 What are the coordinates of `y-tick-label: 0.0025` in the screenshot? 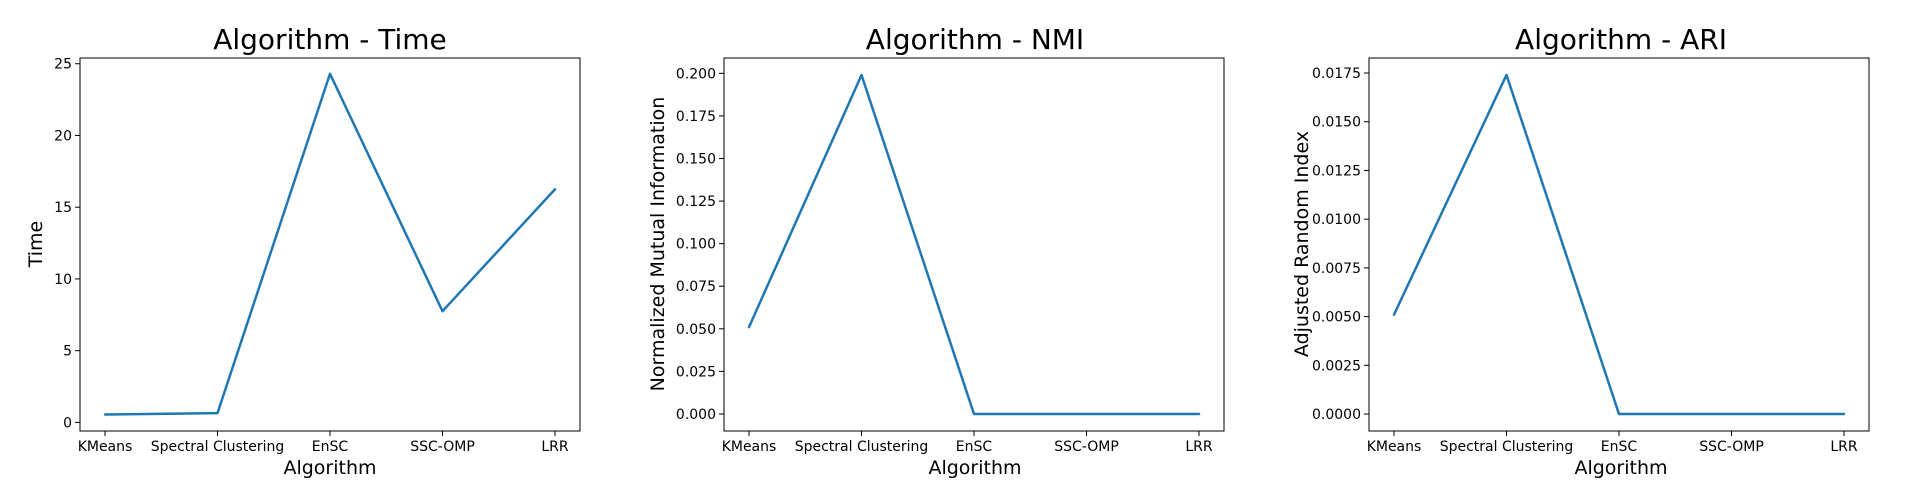 It's located at (1336, 366).